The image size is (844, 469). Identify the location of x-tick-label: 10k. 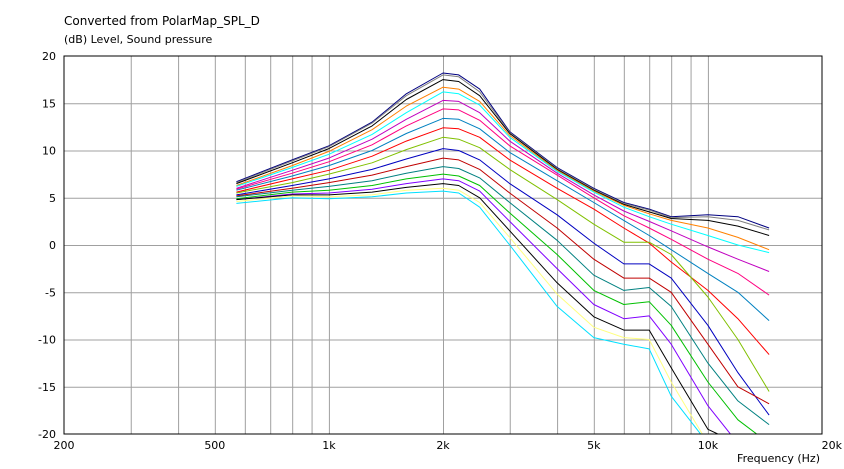
(708, 445).